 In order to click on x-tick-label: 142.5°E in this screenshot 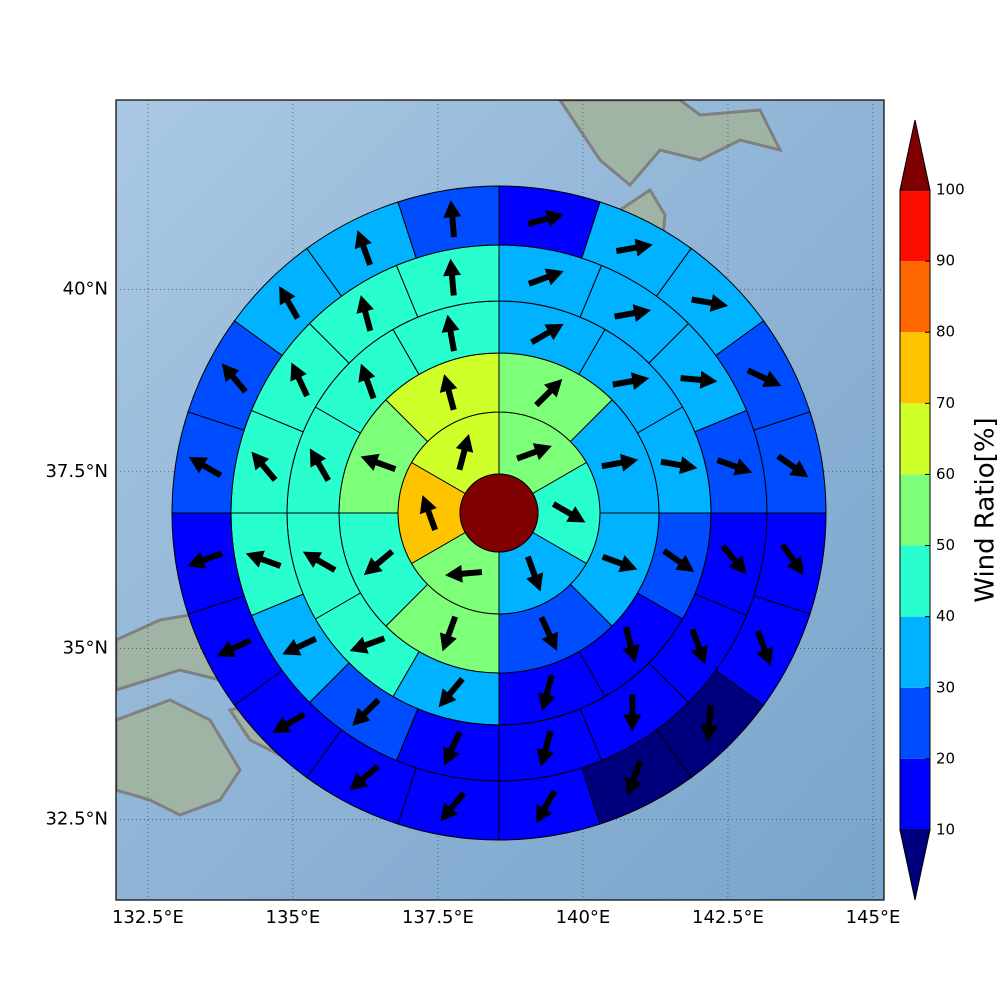, I will do `click(728, 917)`.